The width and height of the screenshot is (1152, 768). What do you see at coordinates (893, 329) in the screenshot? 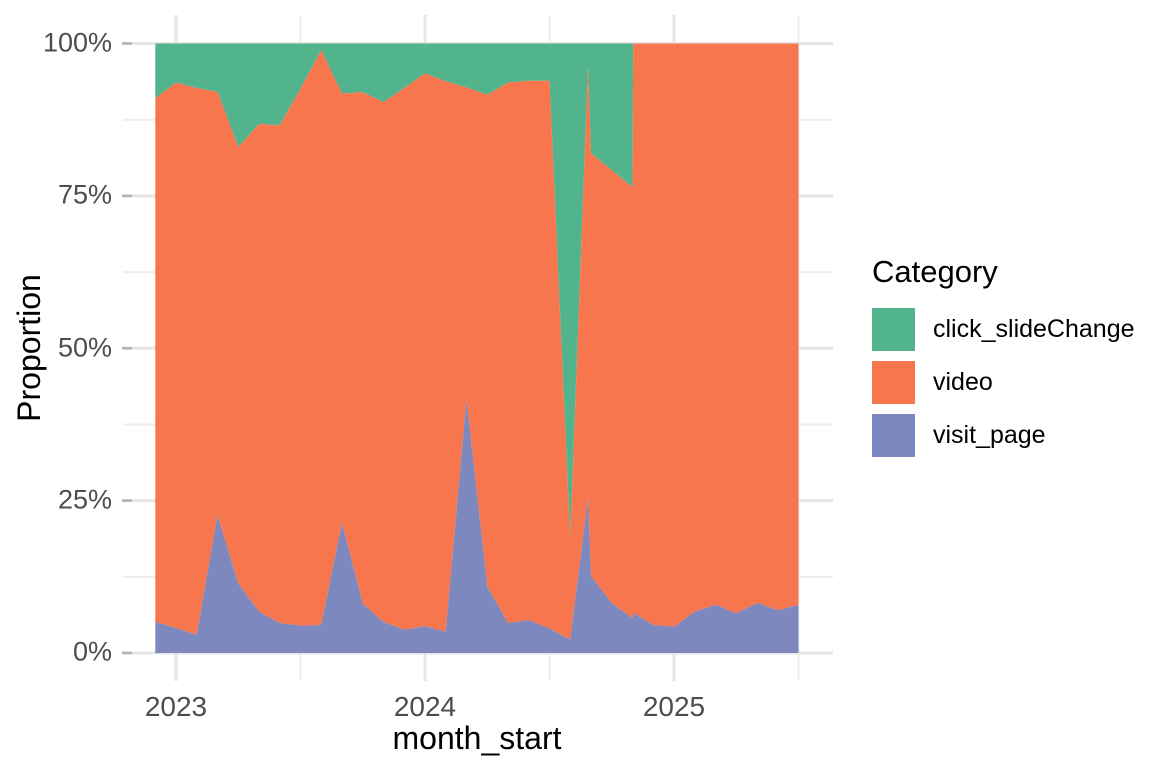
I see `legend-swatch-click-slidechange` at bounding box center [893, 329].